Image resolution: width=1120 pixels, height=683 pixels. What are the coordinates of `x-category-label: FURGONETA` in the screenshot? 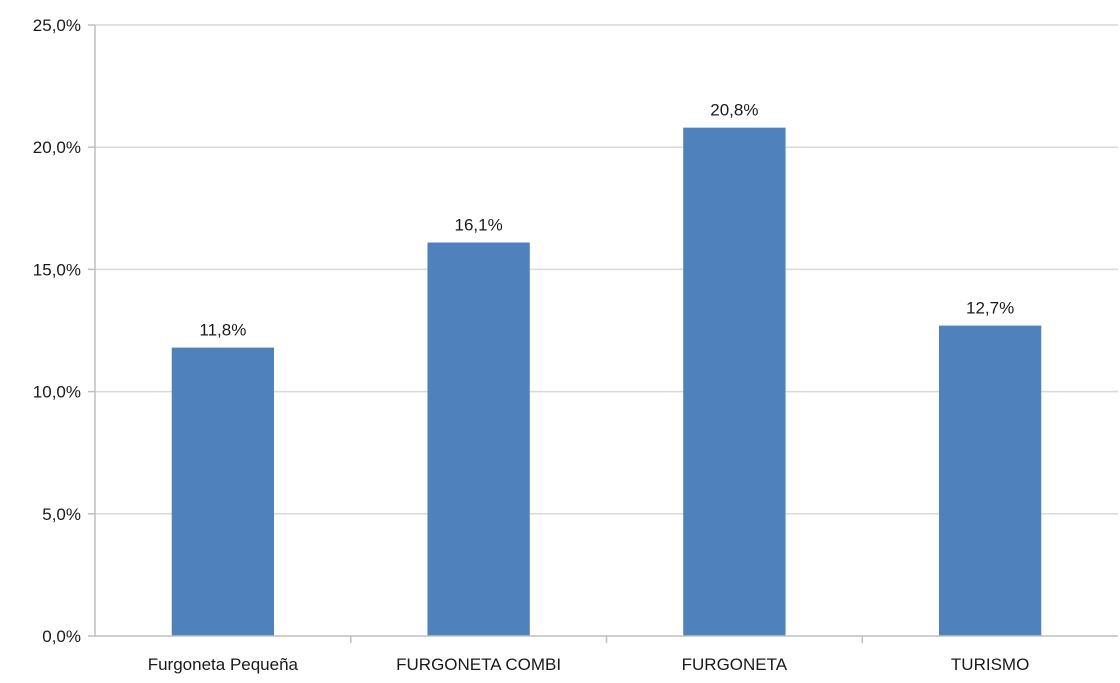 It's located at (735, 664).